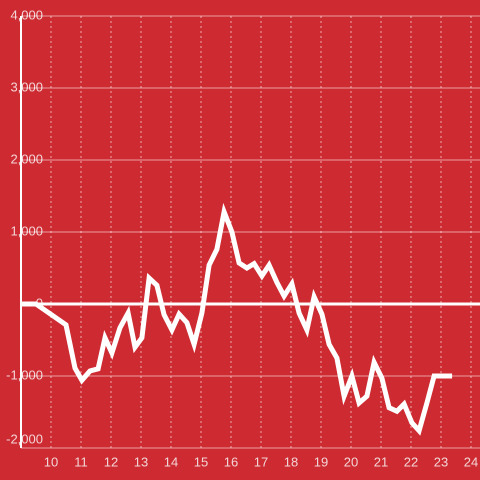 This screenshot has width=480, height=480. Describe the element at coordinates (381, 461) in the screenshot. I see `x-tick-label: 21` at that location.